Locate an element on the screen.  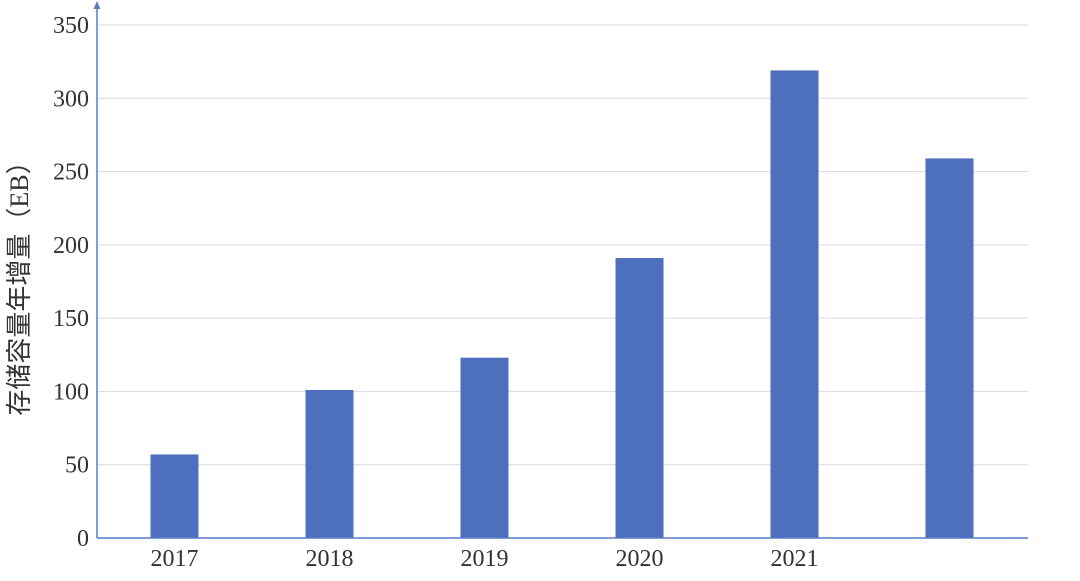
y-tick-label-100: 100 is located at coordinates (71, 392).